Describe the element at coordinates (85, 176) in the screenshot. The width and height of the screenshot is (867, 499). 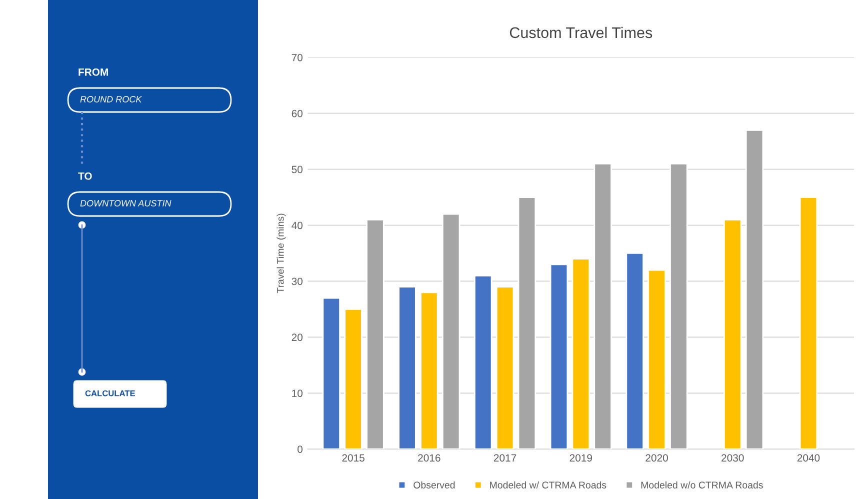
I see `text: TO` at that location.